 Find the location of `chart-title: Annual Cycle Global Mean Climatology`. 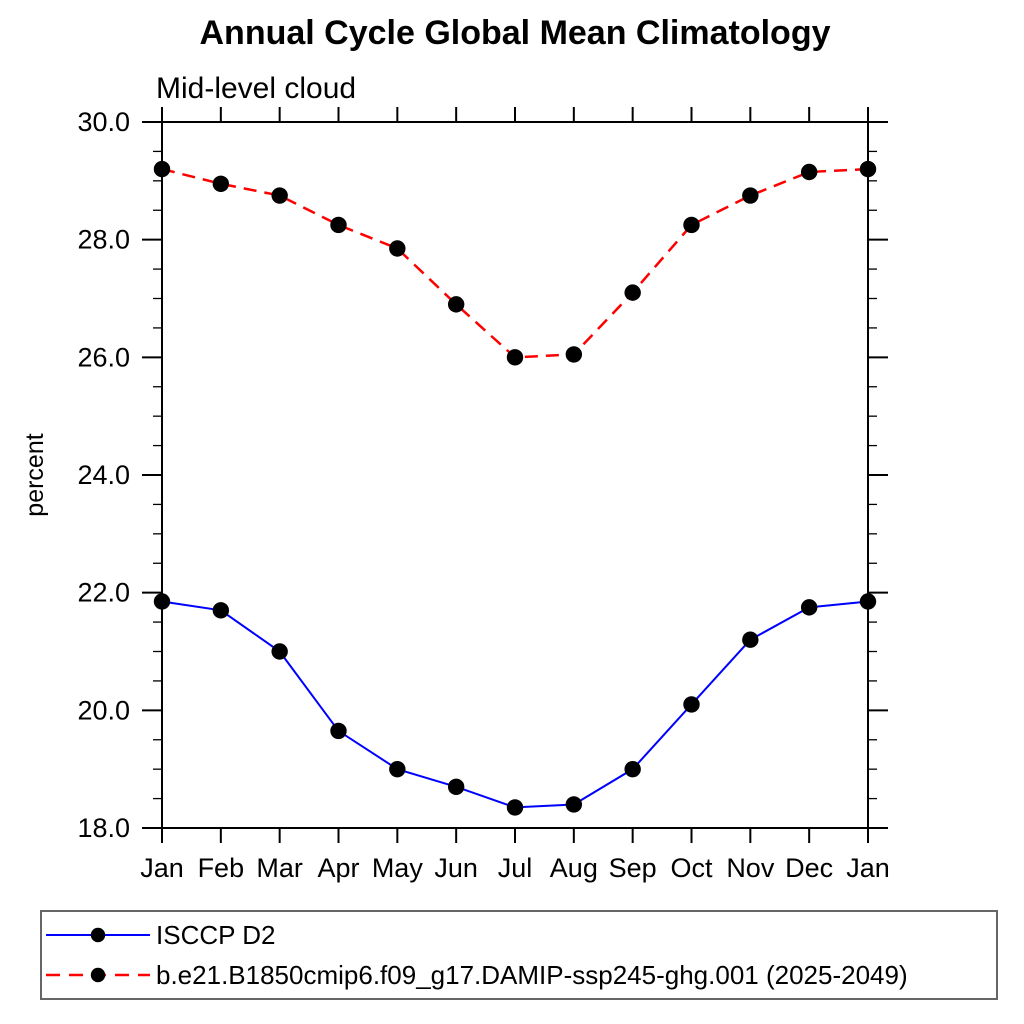

chart-title: Annual Cycle Global Mean Climatology is located at coordinates (515, 33).